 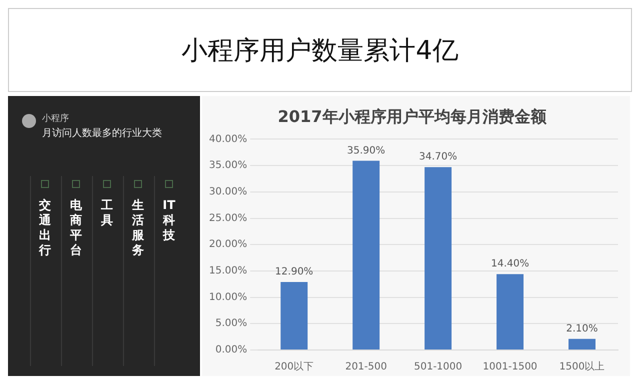 What do you see at coordinates (228, 166) in the screenshot?
I see `y-tick-label: 35.00%` at bounding box center [228, 166].